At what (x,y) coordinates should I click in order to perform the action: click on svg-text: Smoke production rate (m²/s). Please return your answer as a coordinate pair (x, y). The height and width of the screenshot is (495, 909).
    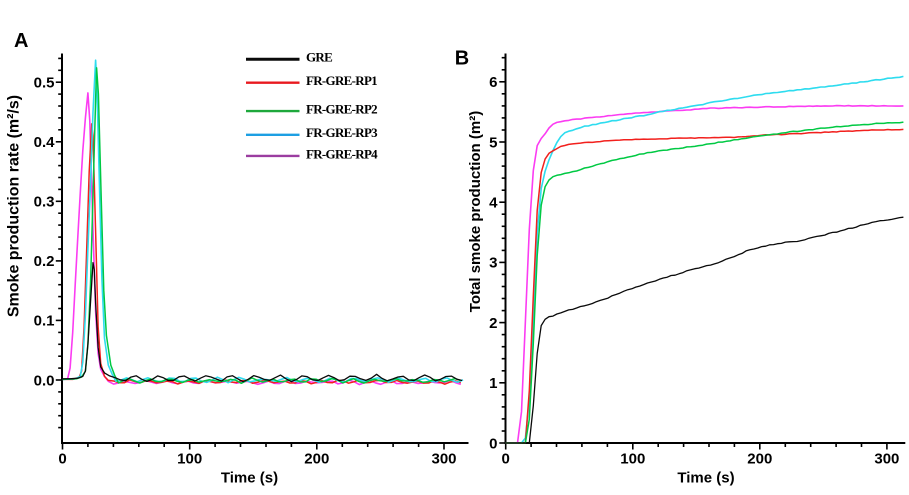
    Looking at the image, I should click on (14, 206).